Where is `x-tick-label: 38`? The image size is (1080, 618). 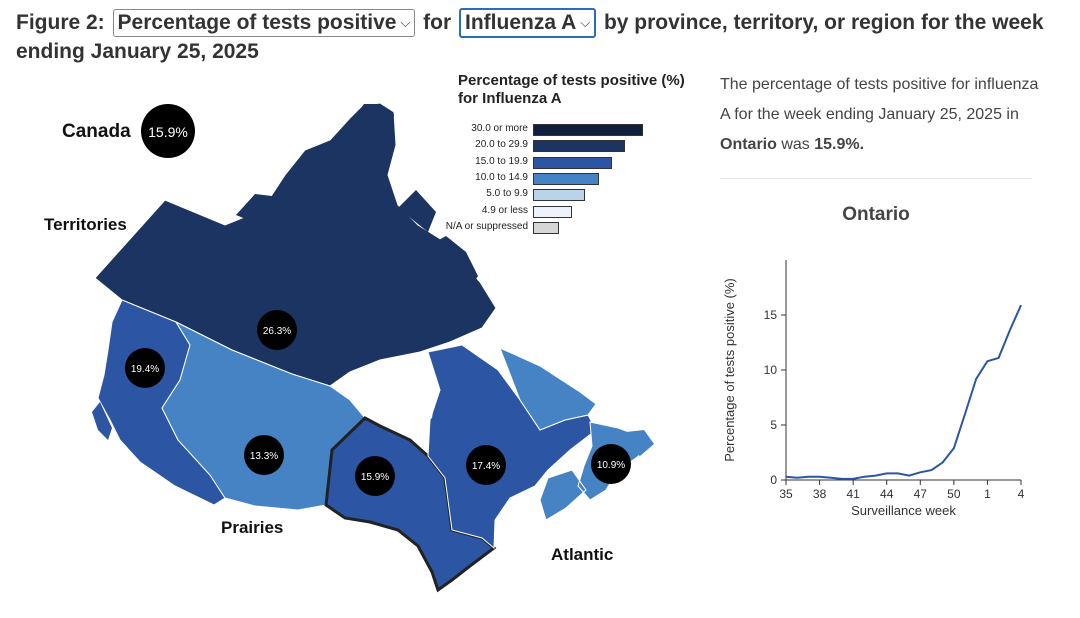
x-tick-label: 38 is located at coordinates (820, 494).